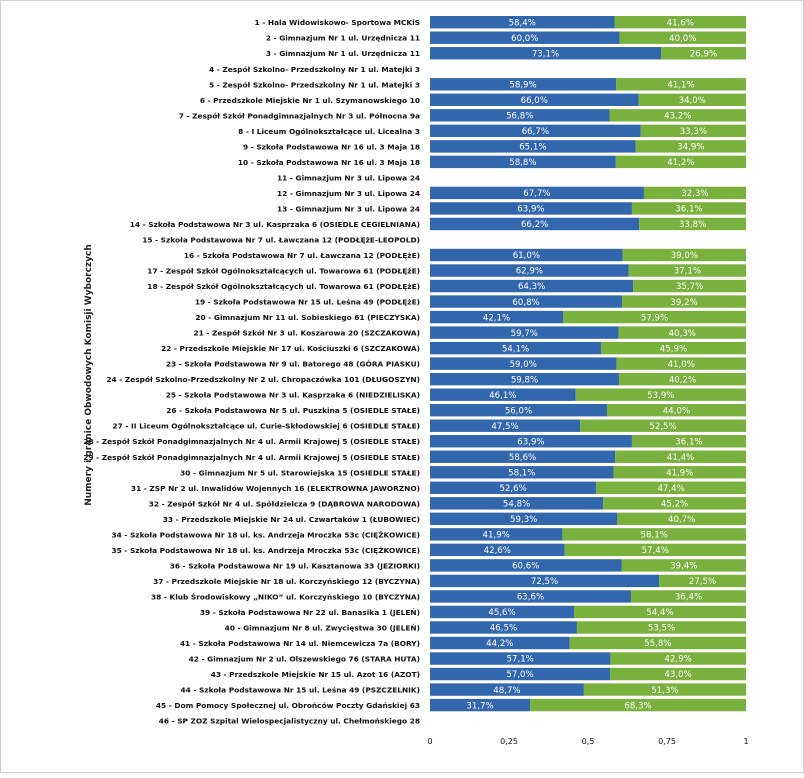 The width and height of the screenshot is (804, 778). Describe the element at coordinates (678, 660) in the screenshot. I see `data-label-series-b: 42,9%` at that location.